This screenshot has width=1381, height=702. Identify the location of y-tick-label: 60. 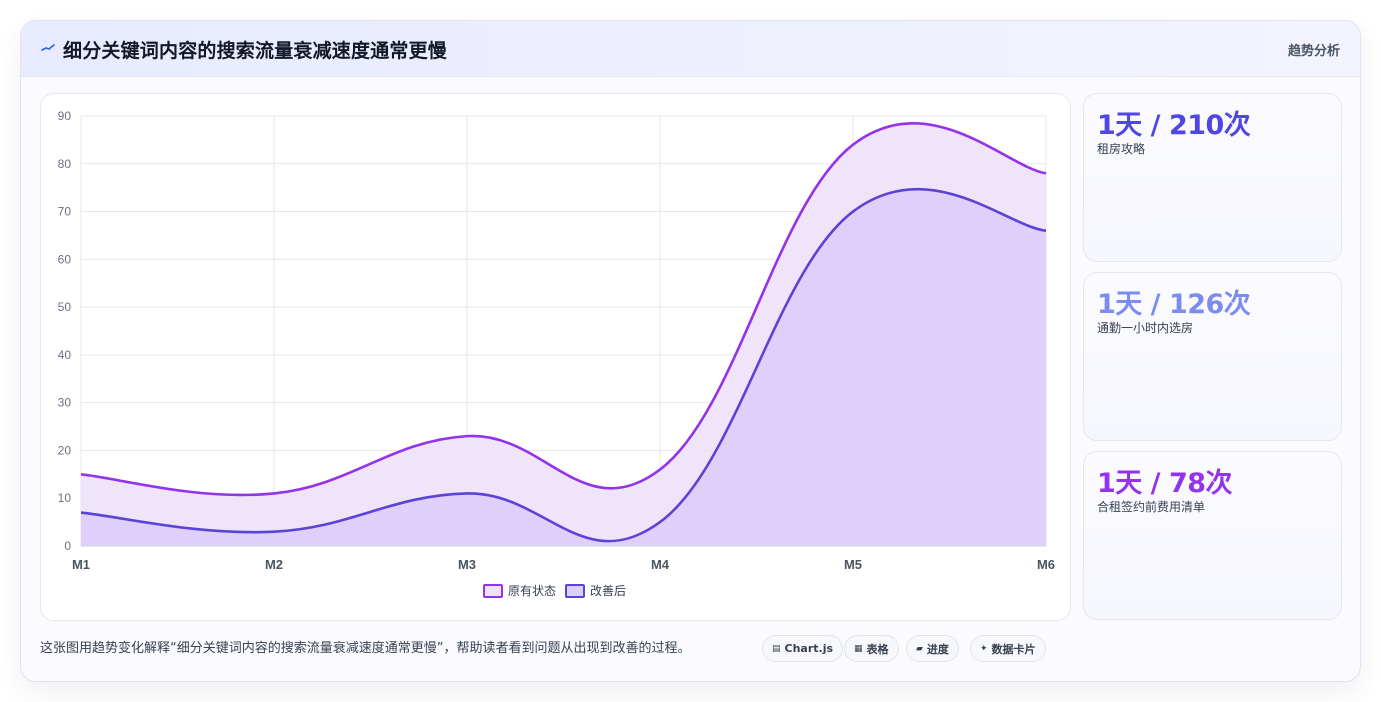
(65, 259).